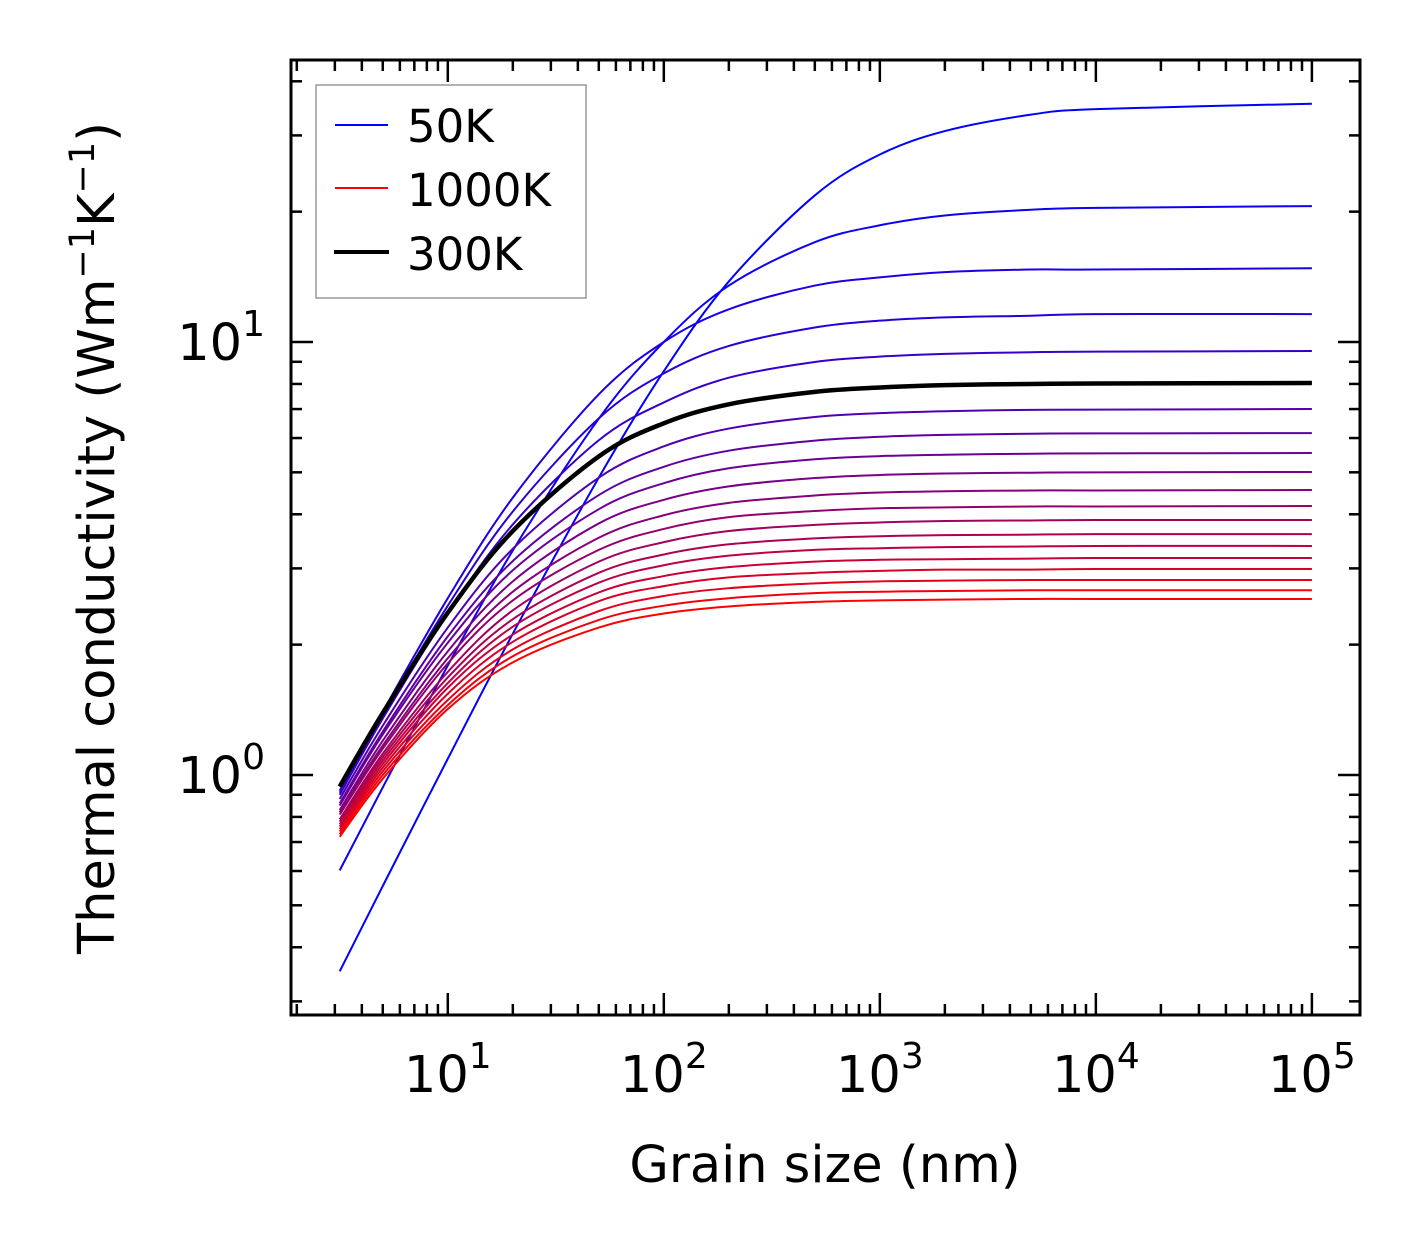  Describe the element at coordinates (83, 253) in the screenshot. I see `y-axis-label-sup1: −1` at that location.